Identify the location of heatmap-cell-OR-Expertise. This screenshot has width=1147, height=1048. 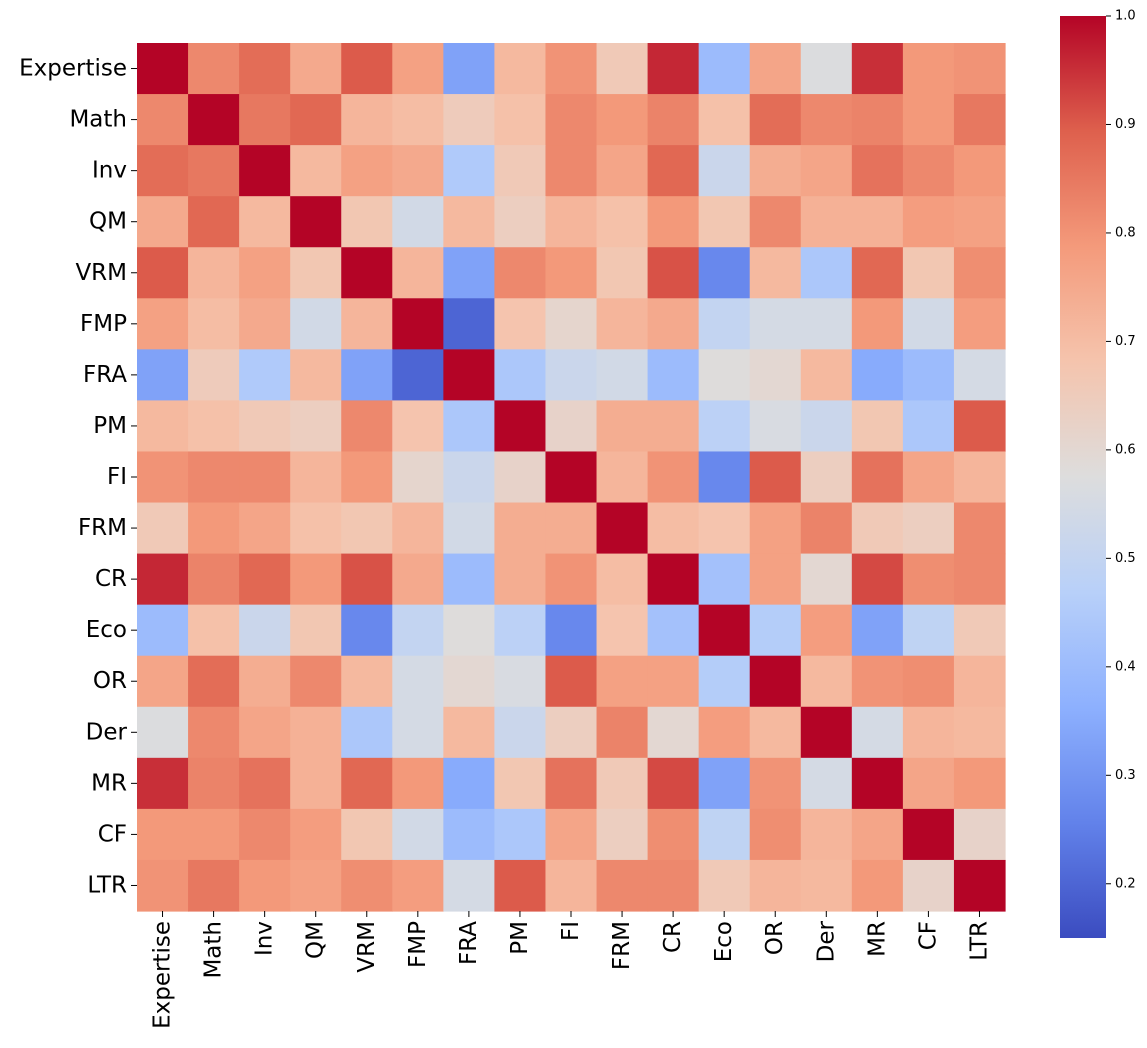
(163, 681).